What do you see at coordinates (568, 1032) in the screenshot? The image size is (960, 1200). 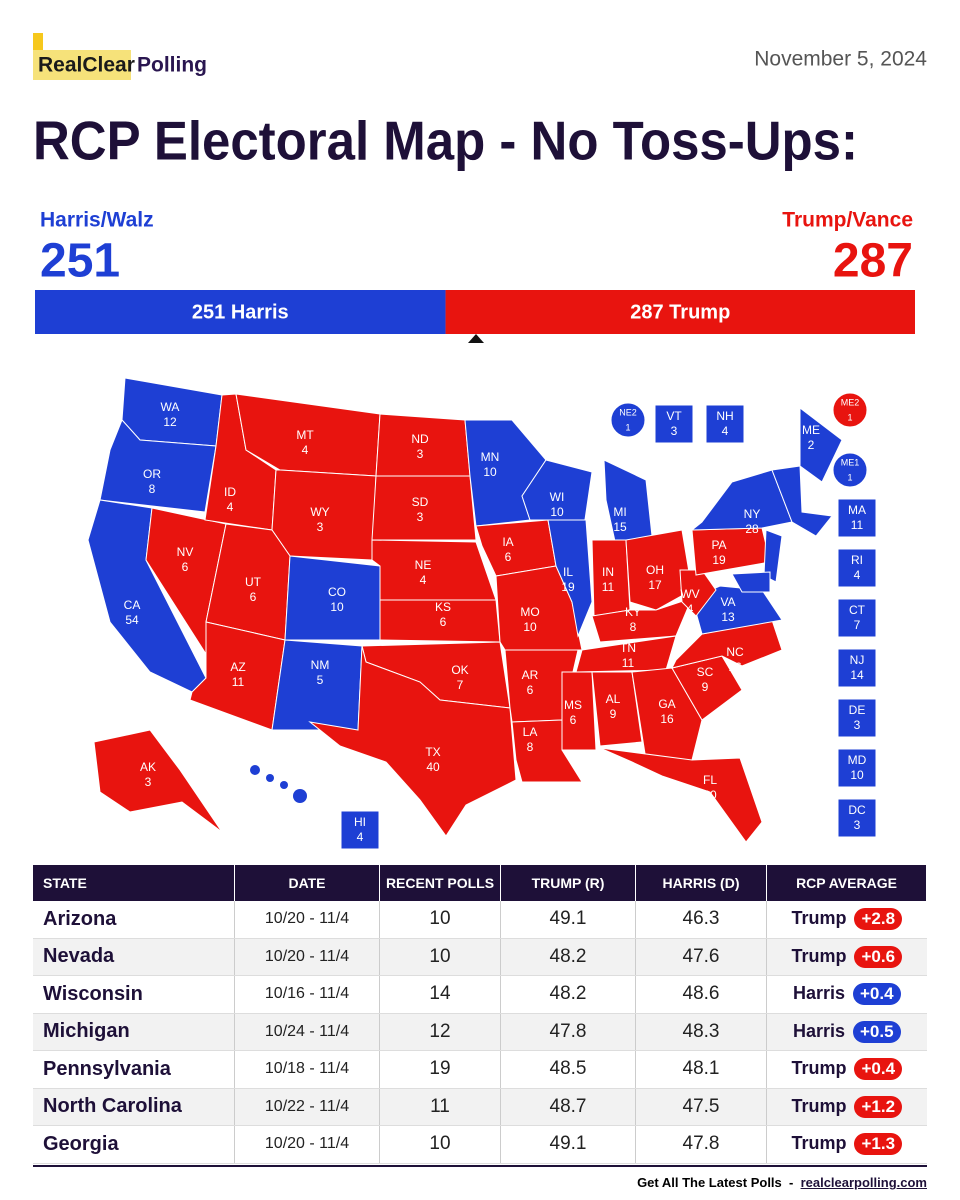 I see `trump-pct: 47.8` at bounding box center [568, 1032].